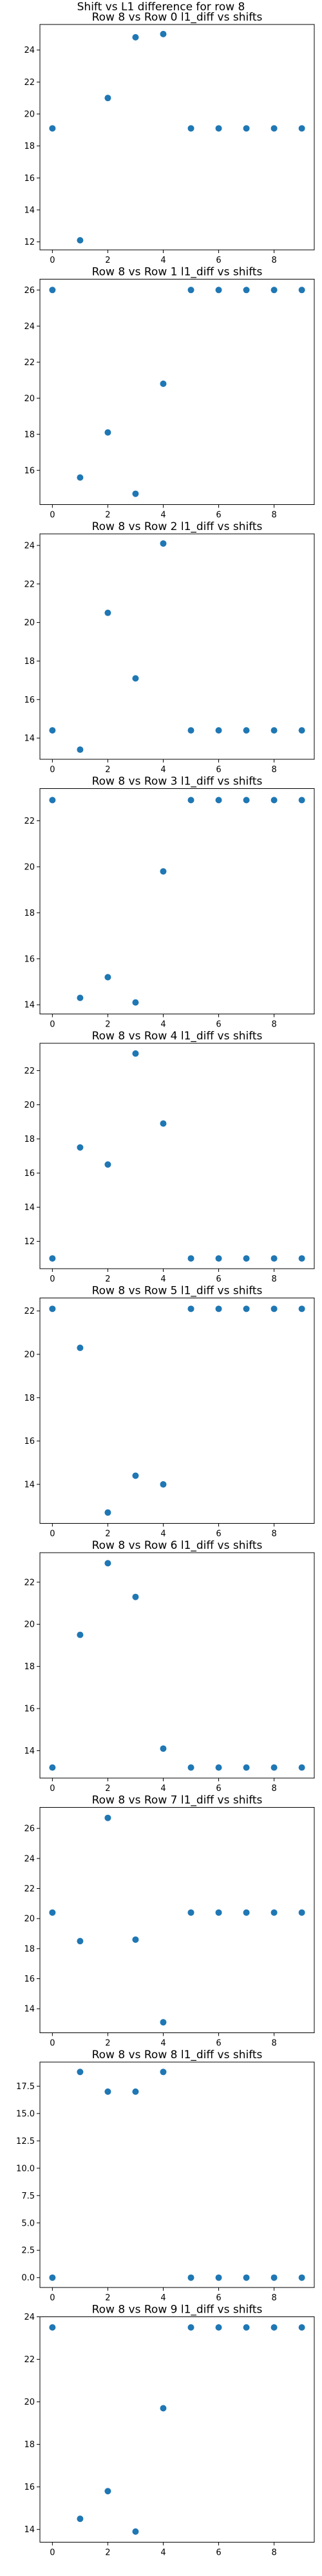  Describe the element at coordinates (177, 1036) in the screenshot. I see `subplot-title: Row 8 vs Row 4 l1_diff vs shifts` at that location.